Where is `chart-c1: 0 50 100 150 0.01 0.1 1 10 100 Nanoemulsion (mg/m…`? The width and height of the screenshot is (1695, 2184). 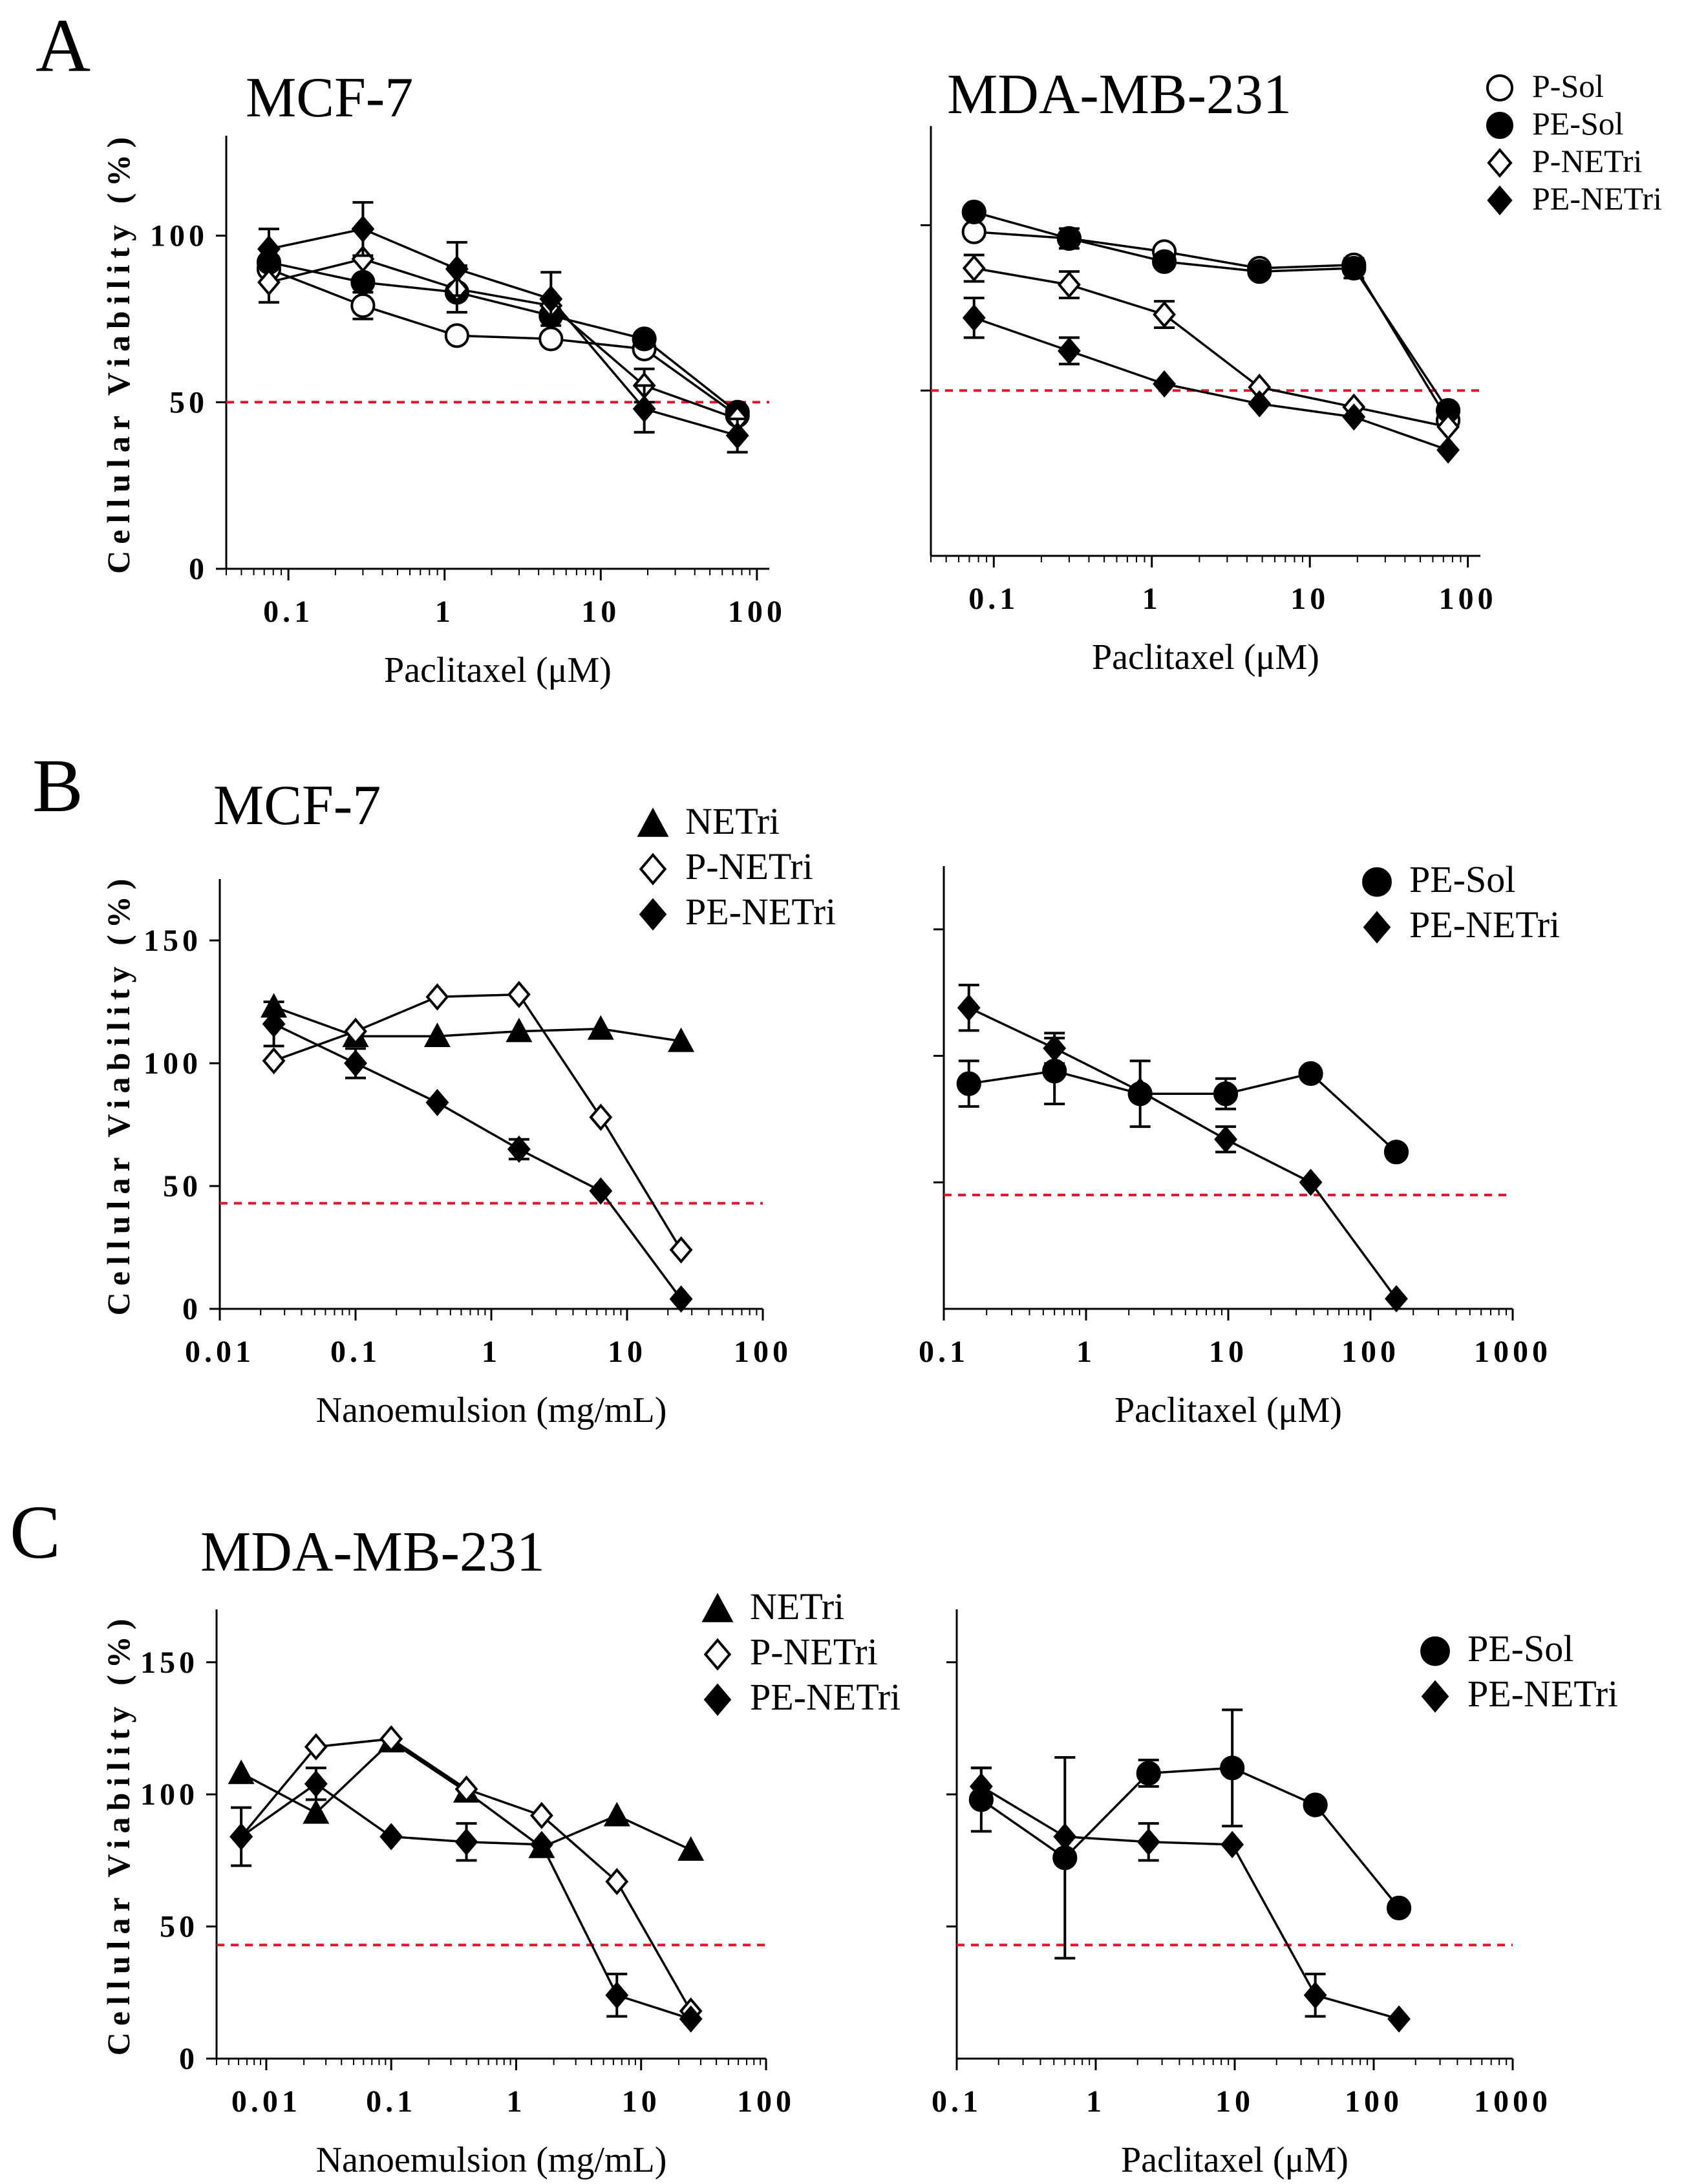 chart-c1: 0 50 100 150 0.01 0.1 1 10 100 Nanoemulsion (mg/m… is located at coordinates (500, 1882).